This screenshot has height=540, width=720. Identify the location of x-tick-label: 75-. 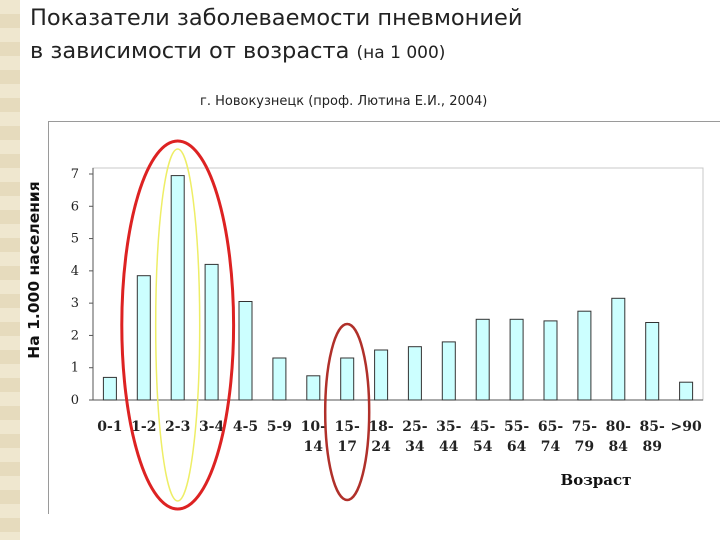
(584, 427).